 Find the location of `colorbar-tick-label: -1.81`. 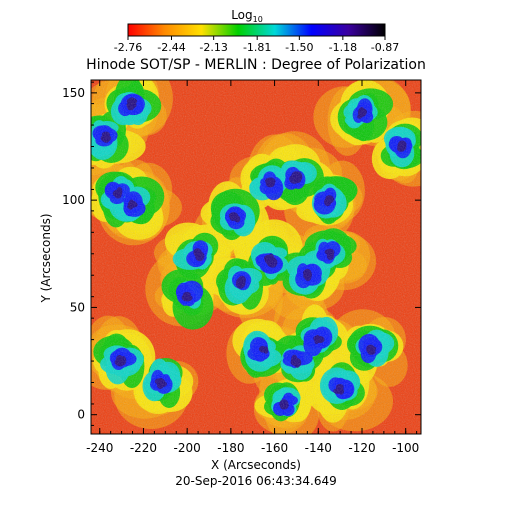

colorbar-tick-label: -1.81 is located at coordinates (257, 47).